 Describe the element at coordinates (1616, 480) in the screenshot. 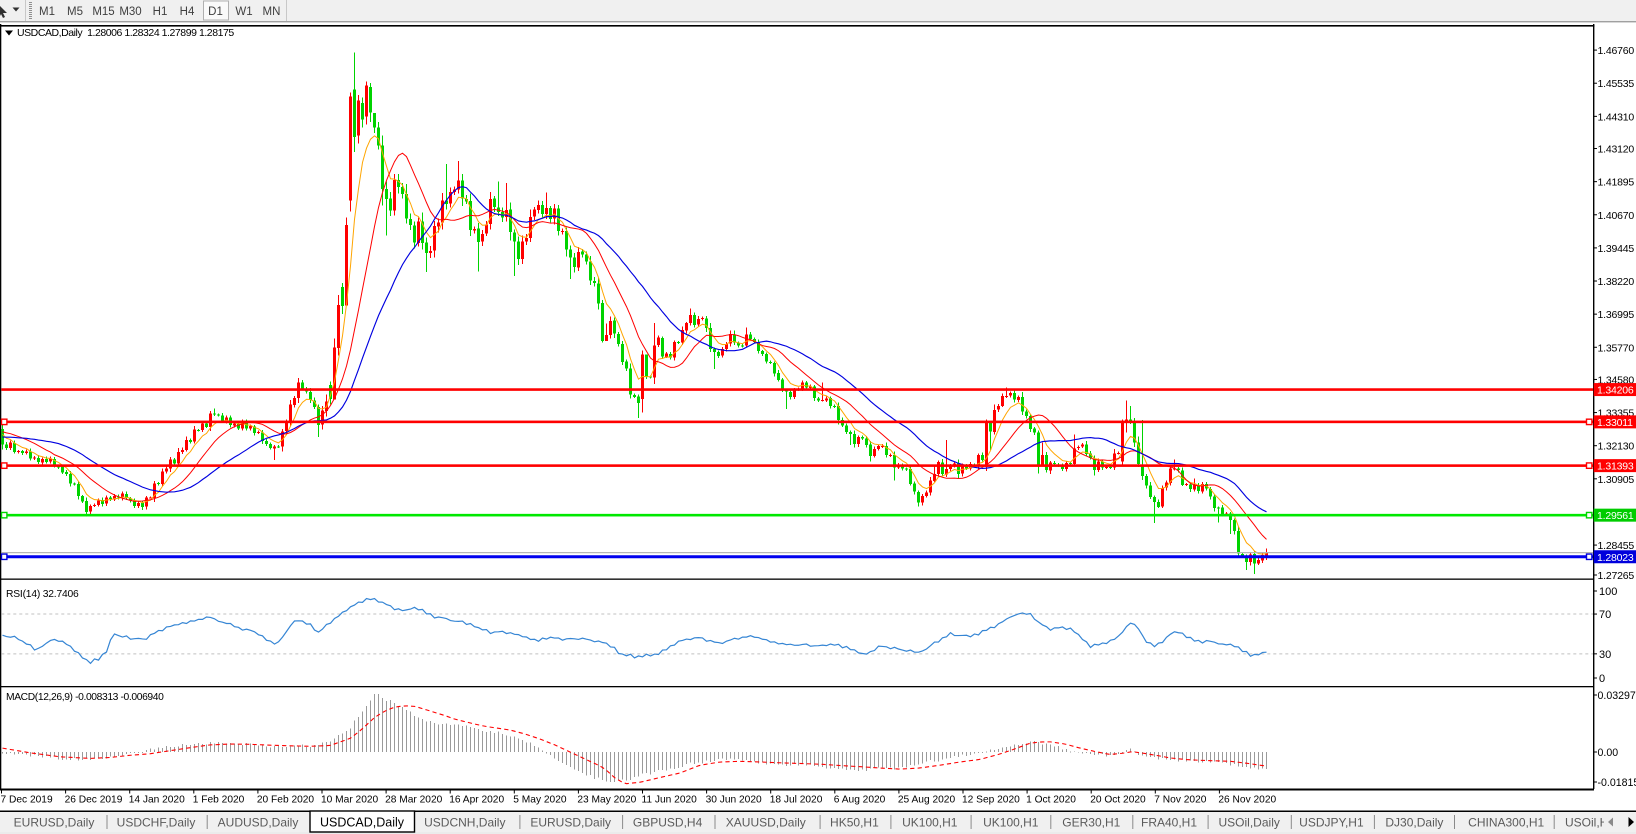

I see `svg-text: 1.30905` at that location.